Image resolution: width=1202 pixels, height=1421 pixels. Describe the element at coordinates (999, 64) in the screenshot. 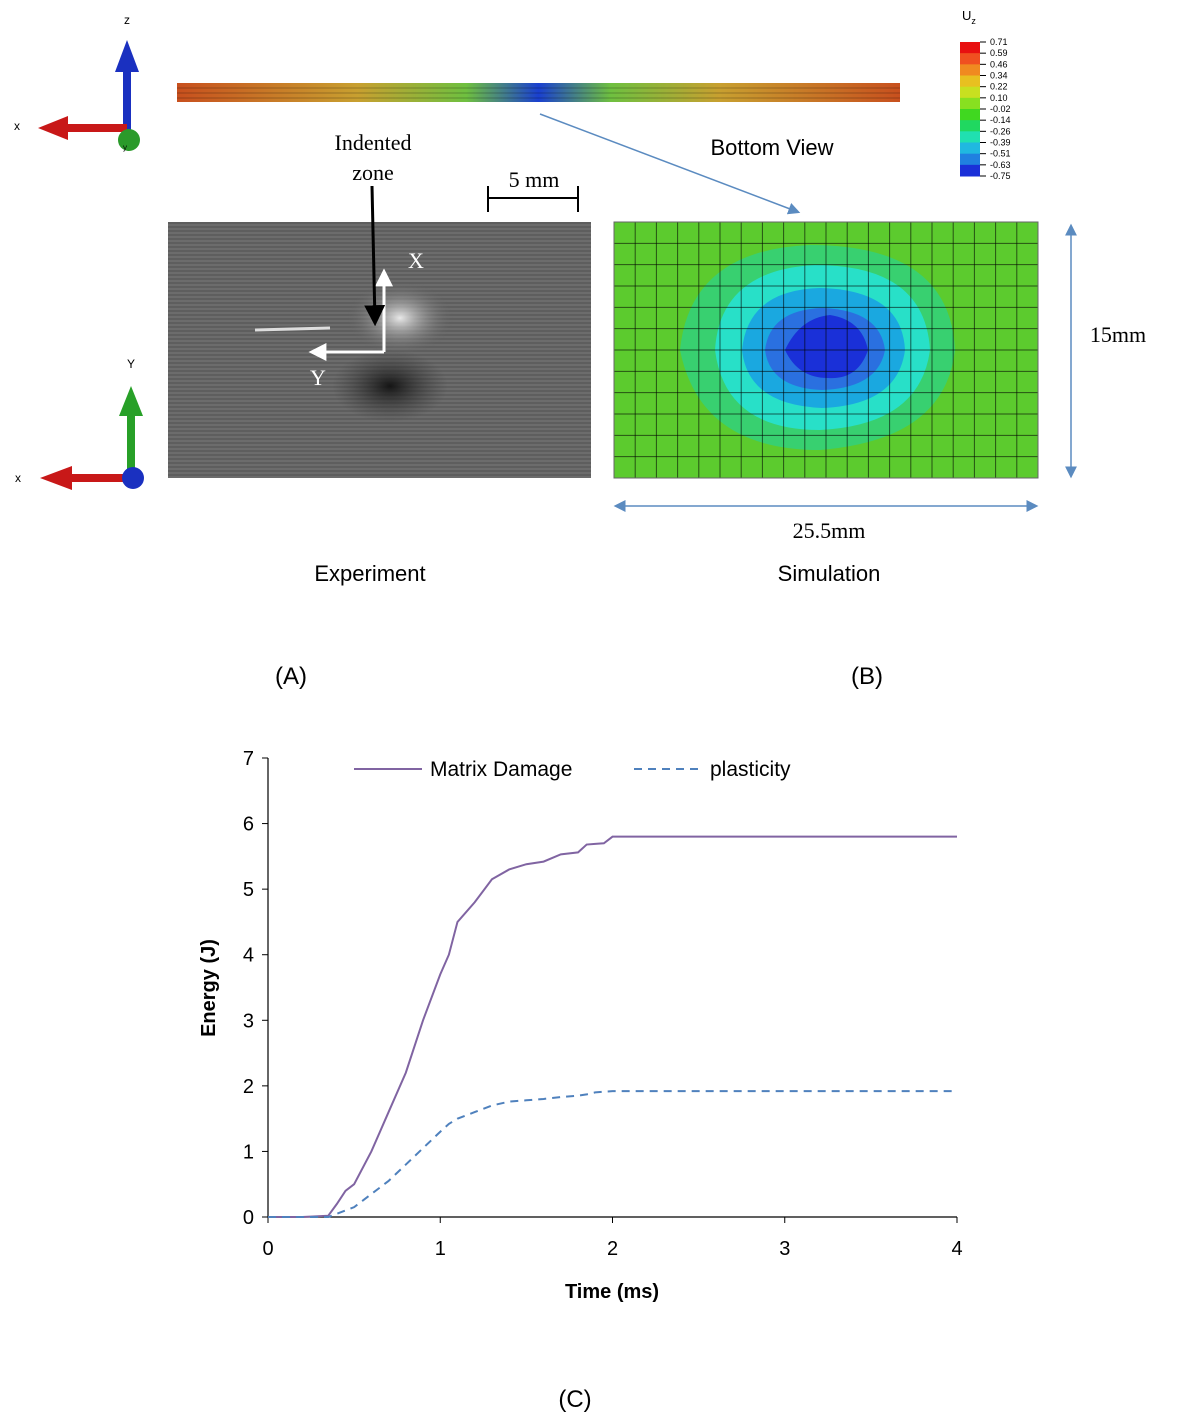

I see `colorbar-label: 0.46` at that location.